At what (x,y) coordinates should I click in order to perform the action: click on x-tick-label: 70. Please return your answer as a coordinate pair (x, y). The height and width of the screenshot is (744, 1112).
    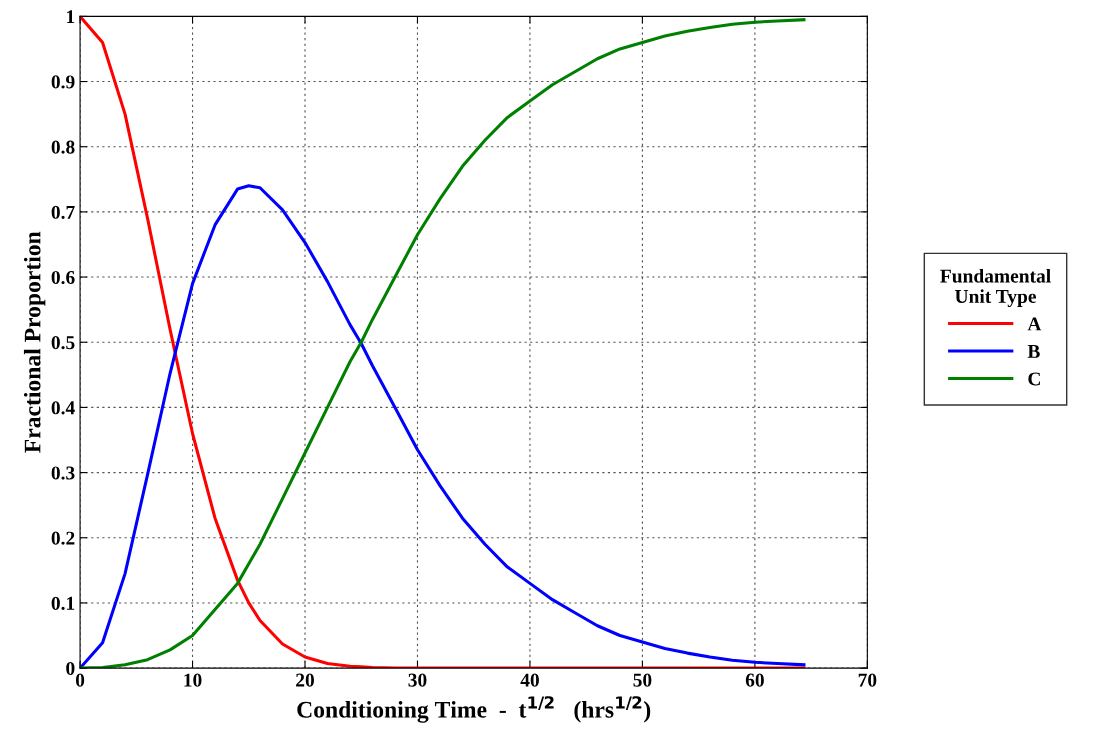
    Looking at the image, I should click on (867, 680).